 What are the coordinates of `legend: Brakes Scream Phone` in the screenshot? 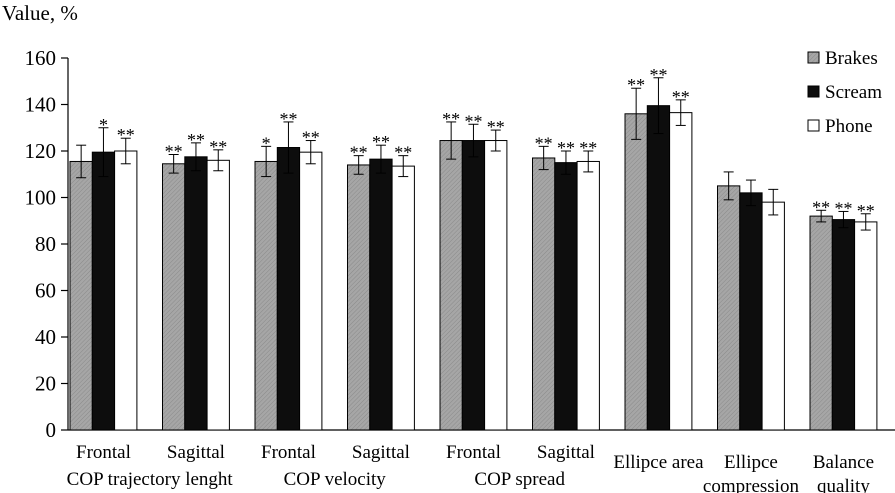 It's located at (844, 92).